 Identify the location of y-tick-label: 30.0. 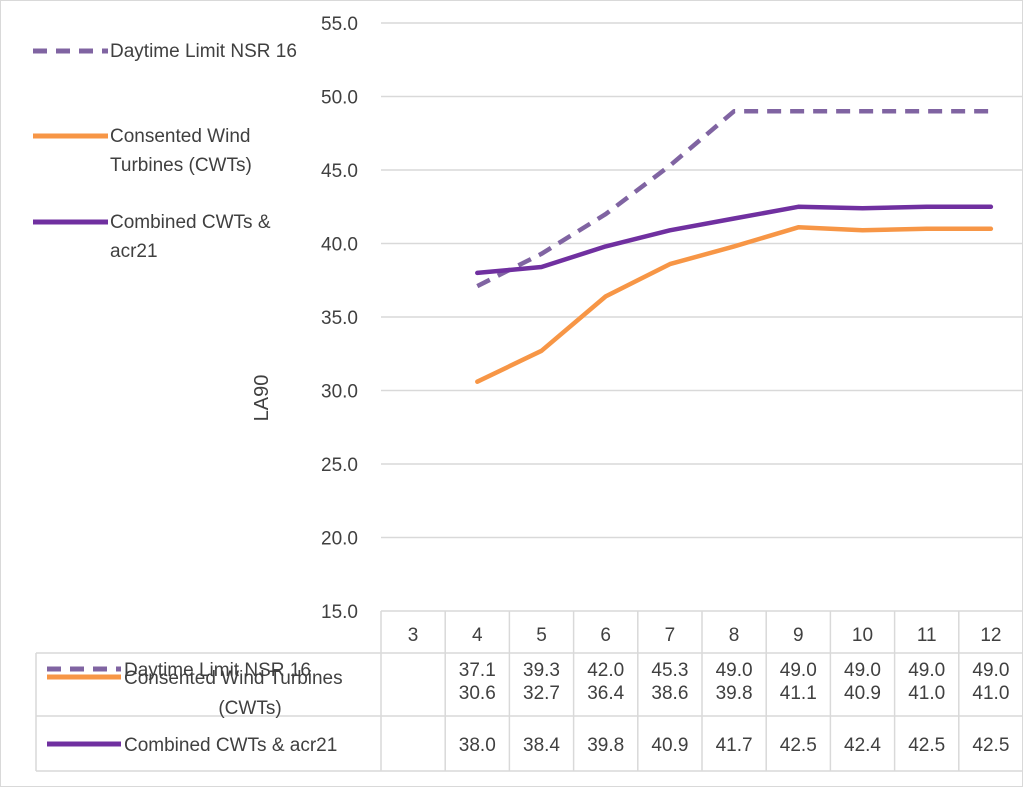
(339, 392).